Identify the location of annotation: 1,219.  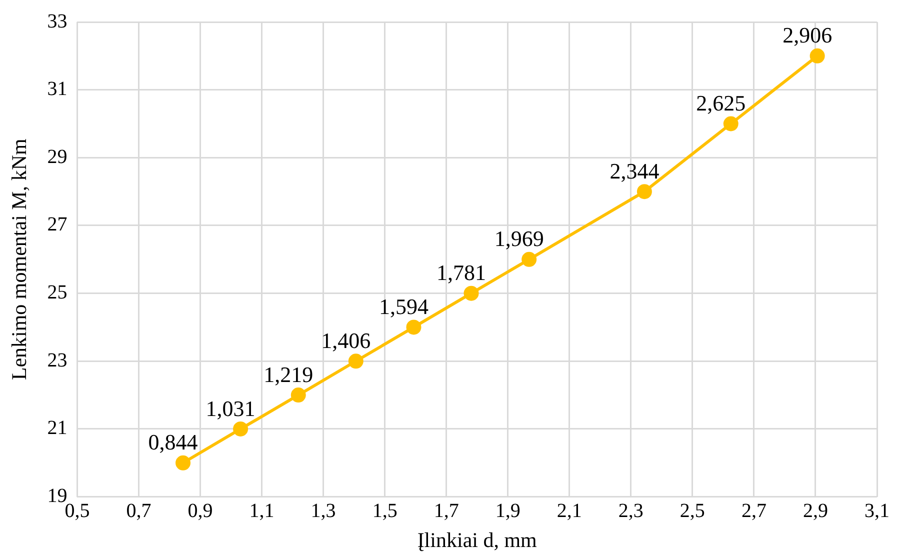
(289, 374).